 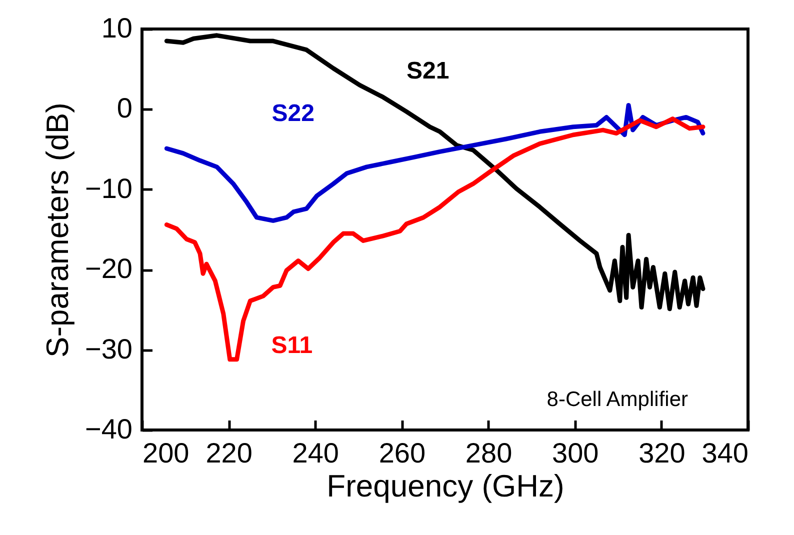 What do you see at coordinates (662, 453) in the screenshot?
I see `x-tick-label: 320` at bounding box center [662, 453].